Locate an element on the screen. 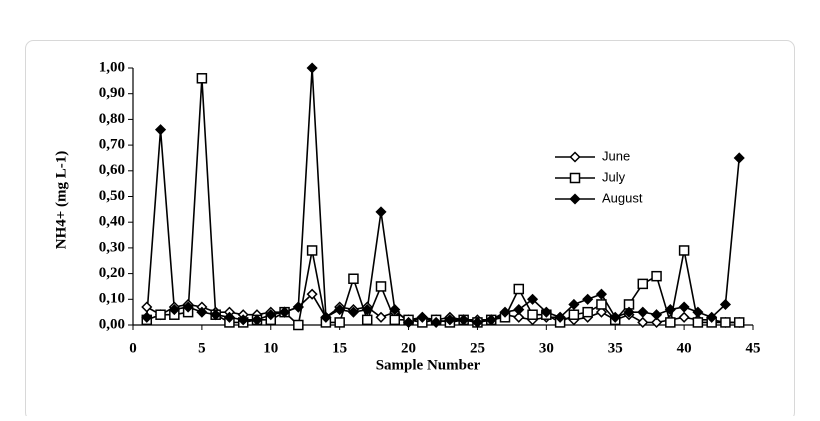  x-tick-label: 30 is located at coordinates (546, 348).